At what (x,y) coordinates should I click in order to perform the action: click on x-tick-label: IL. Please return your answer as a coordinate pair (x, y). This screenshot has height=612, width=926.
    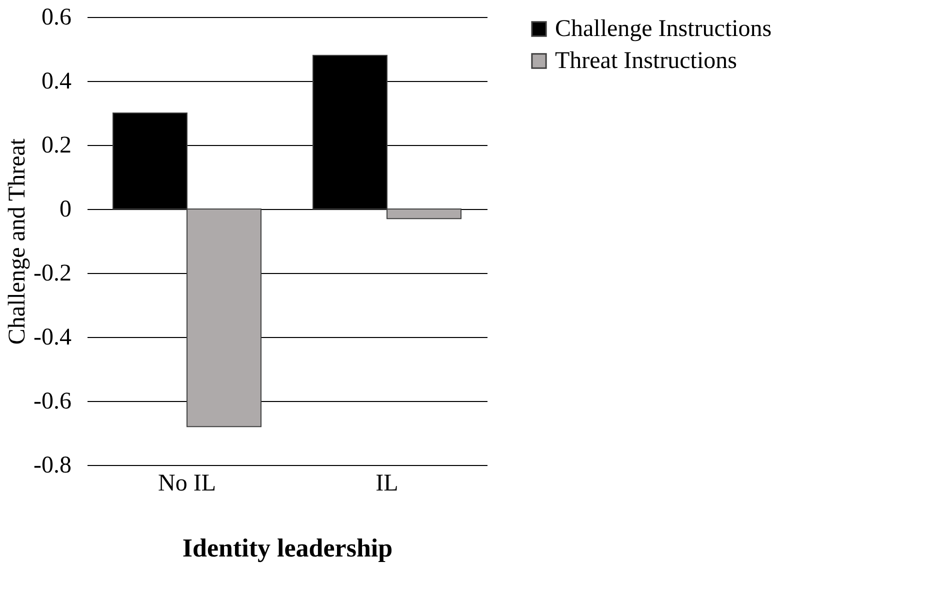
    Looking at the image, I should click on (387, 483).